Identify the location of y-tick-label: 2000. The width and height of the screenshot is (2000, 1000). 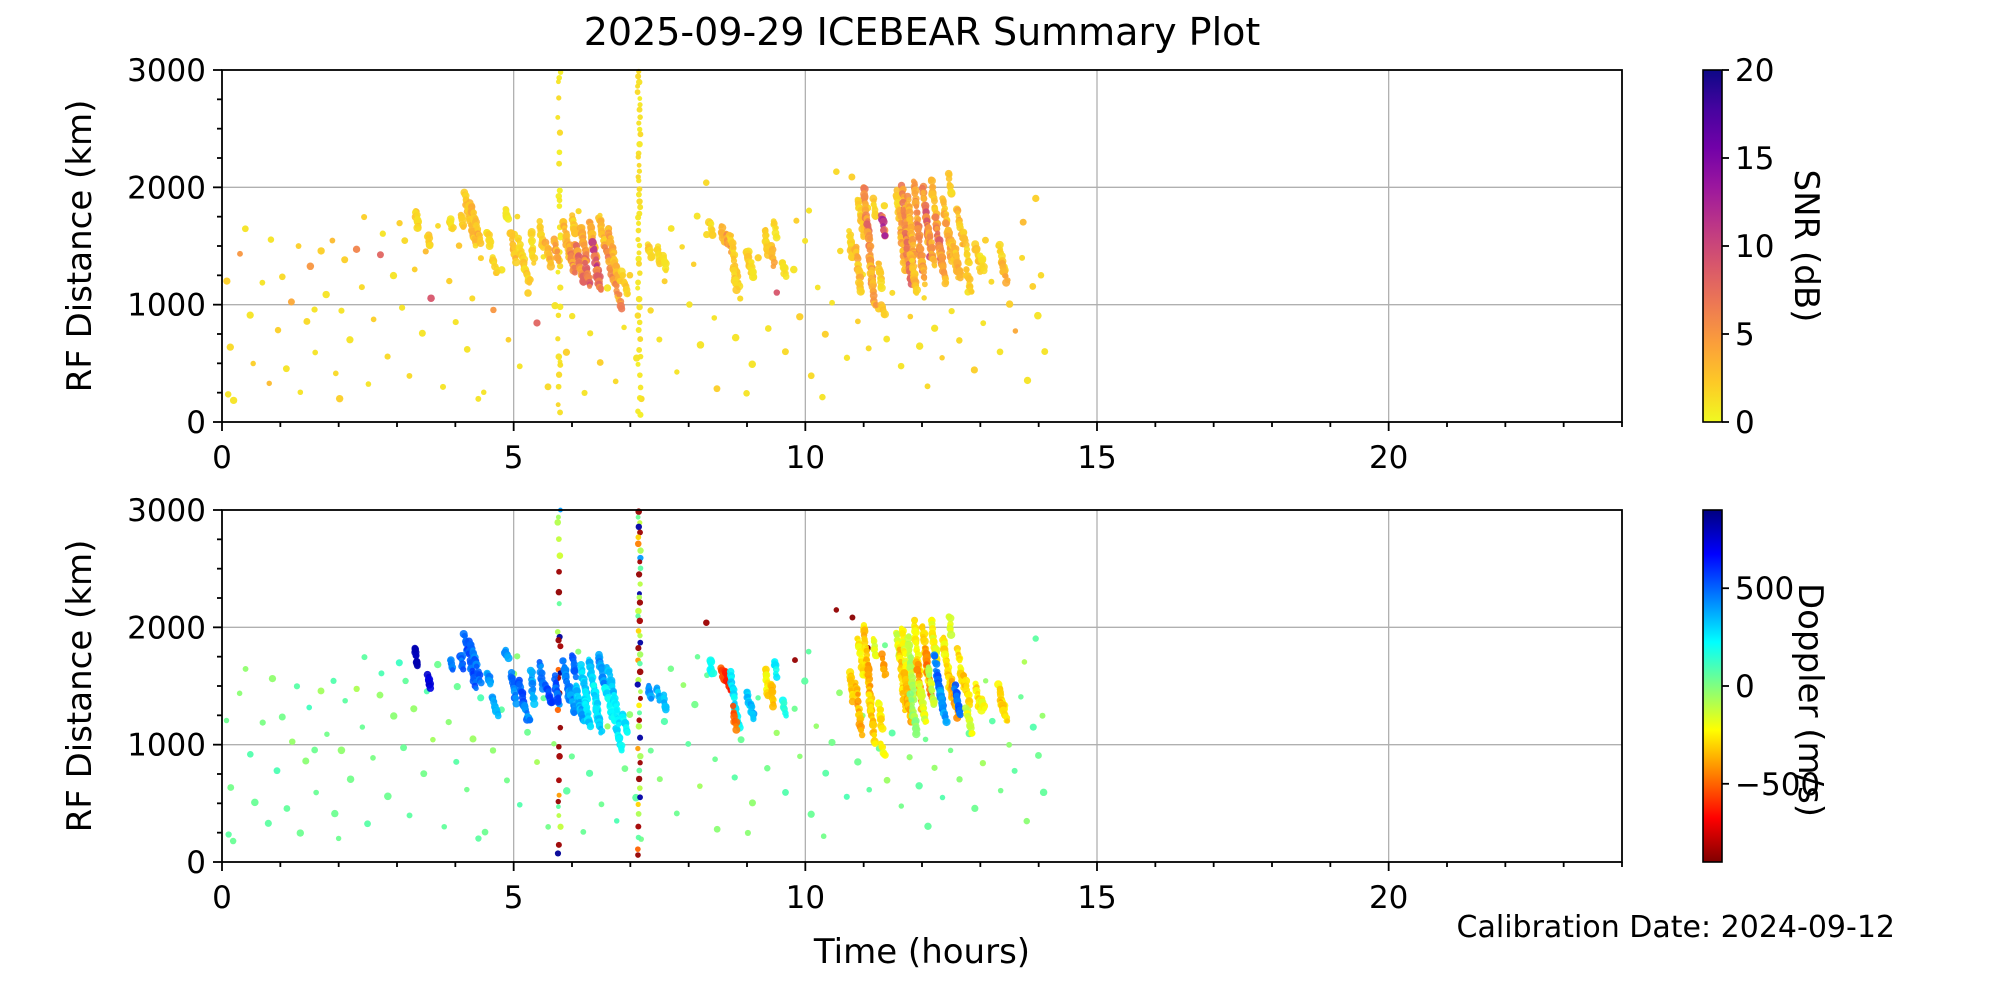
(166, 628).